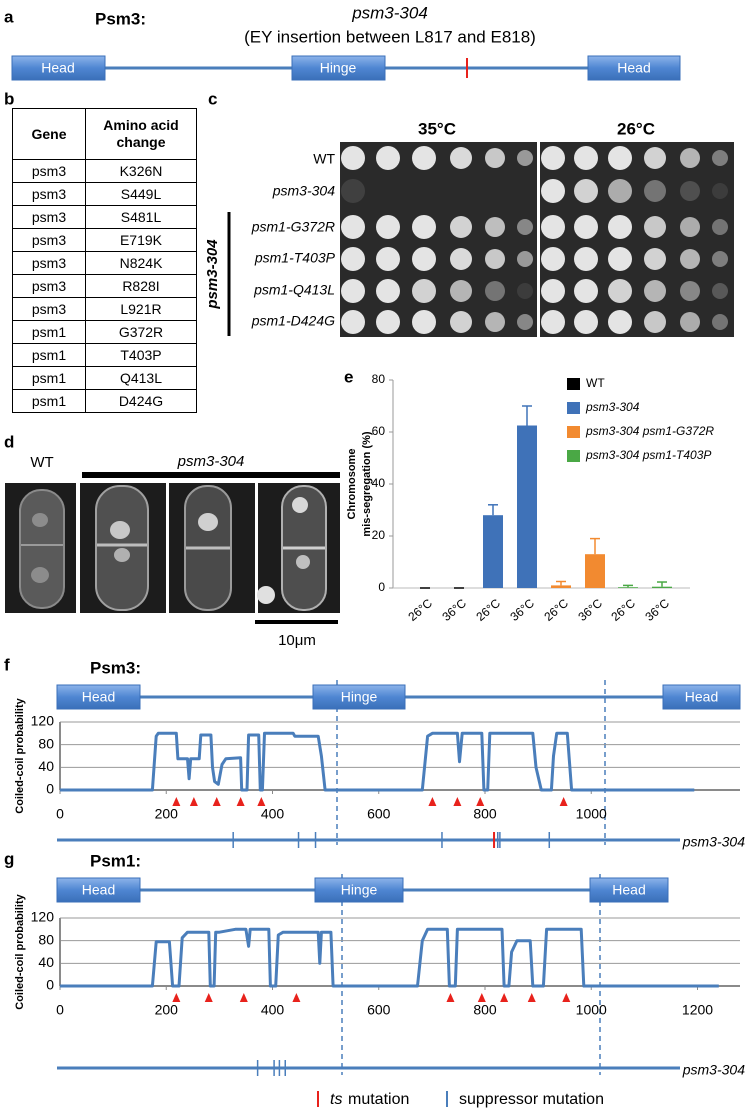 The height and width of the screenshot is (1114, 750). What do you see at coordinates (141, 332) in the screenshot?
I see `table-cell: G372R` at bounding box center [141, 332].